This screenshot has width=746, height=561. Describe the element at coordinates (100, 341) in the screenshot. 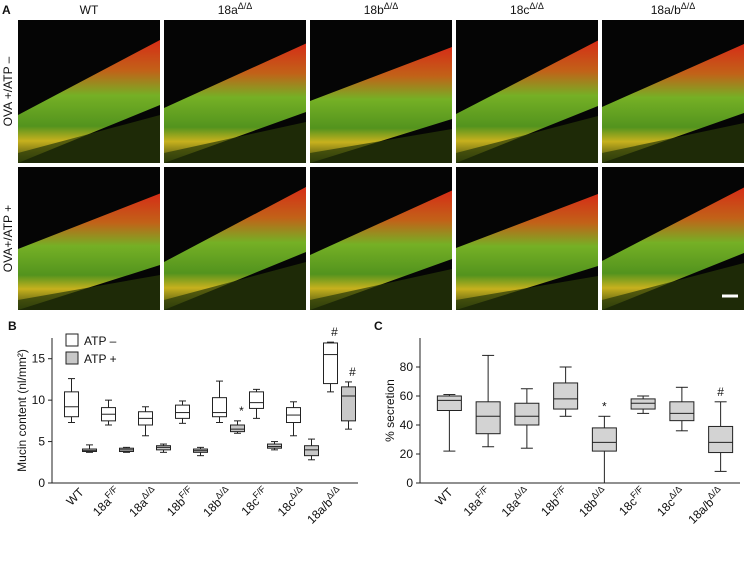

I see `legend-label: ATP –` at that location.